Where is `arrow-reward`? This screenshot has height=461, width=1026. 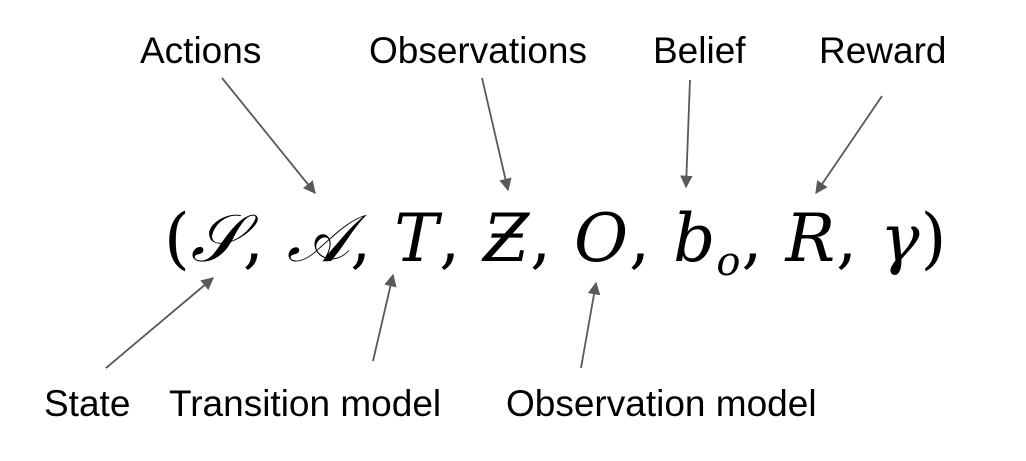
arrow-reward is located at coordinates (849, 145).